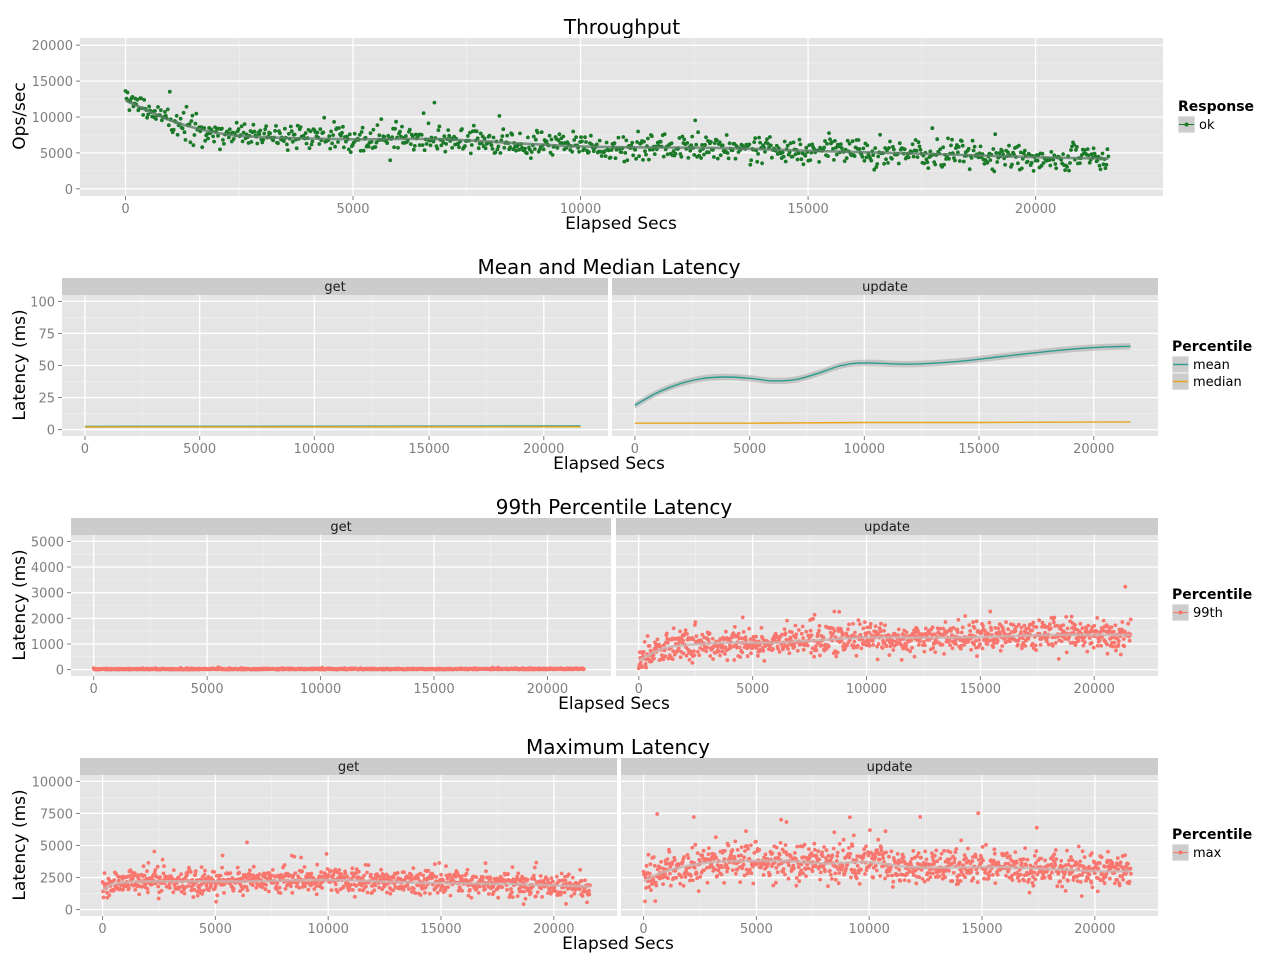 The image size is (1280, 964). What do you see at coordinates (20, 364) in the screenshot?
I see `y-axis-label: Latency (ms)` at bounding box center [20, 364].